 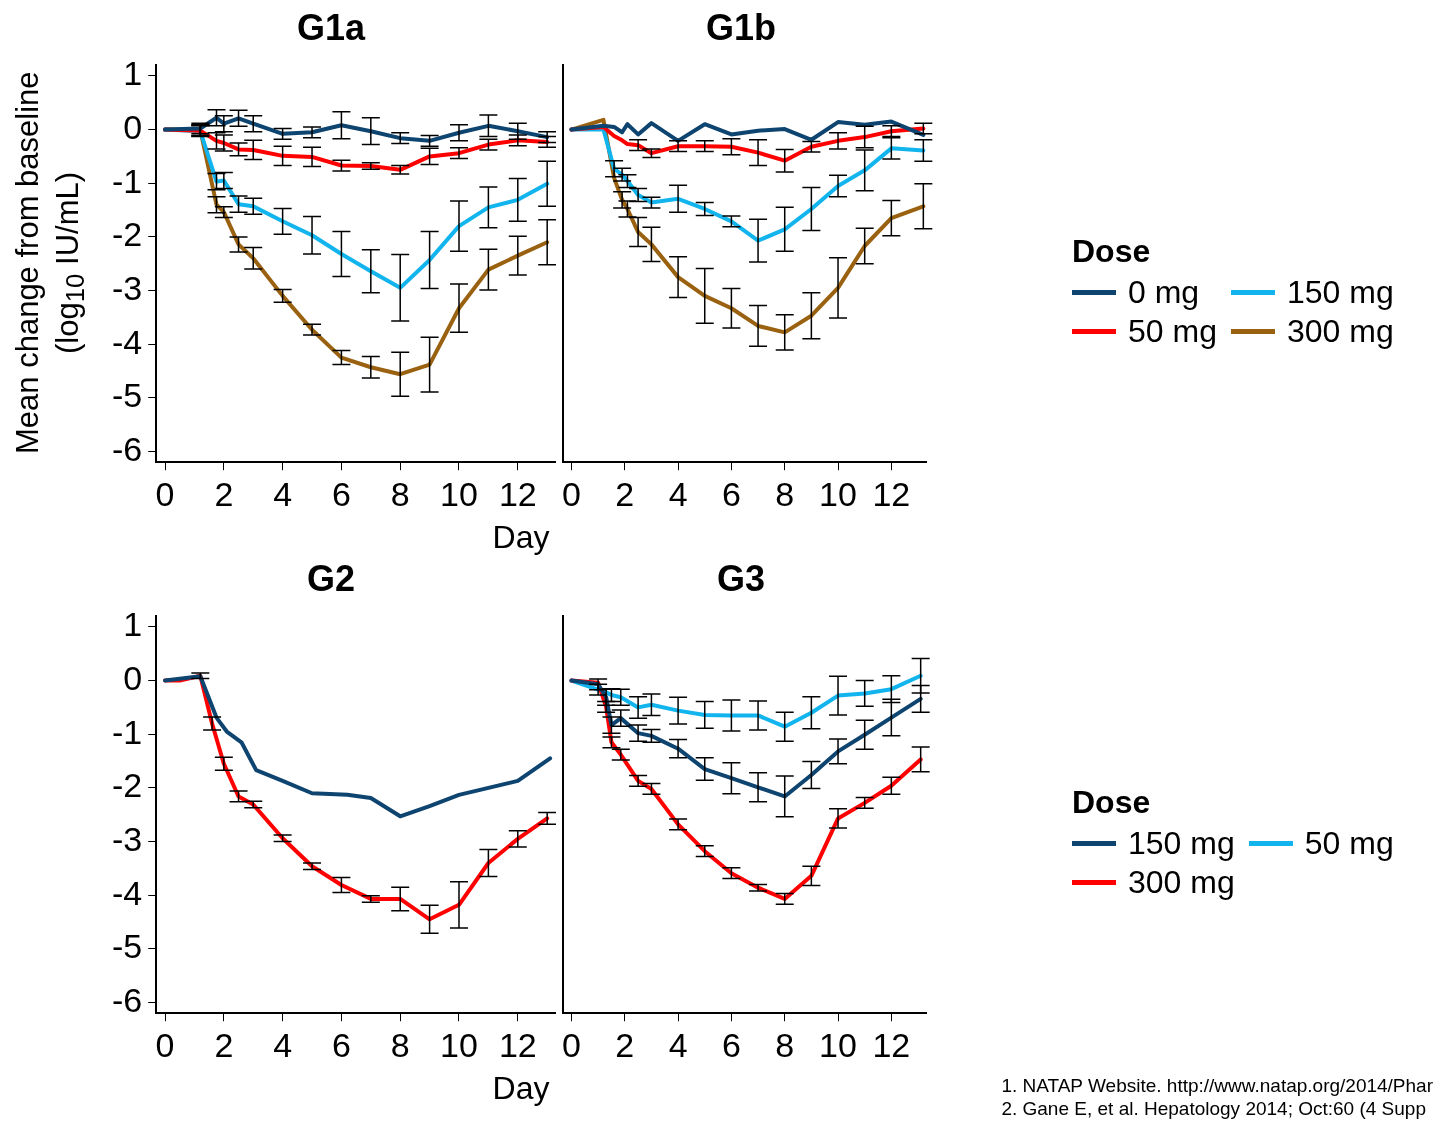 What do you see at coordinates (1164, 292) in the screenshot?
I see `legend-label: 0 mg` at bounding box center [1164, 292].